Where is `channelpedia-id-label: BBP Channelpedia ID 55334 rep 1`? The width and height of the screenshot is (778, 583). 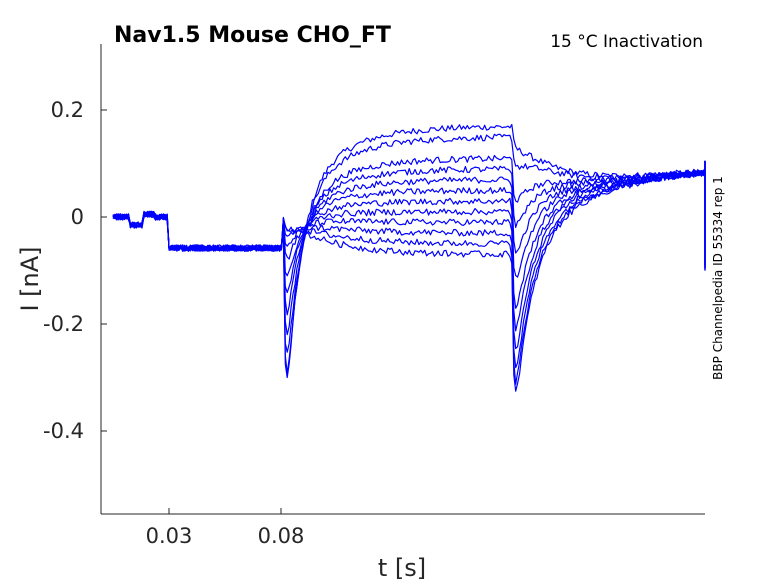 channelpedia-id-label: BBP Channelpedia ID 55334 rep 1 is located at coordinates (718, 278).